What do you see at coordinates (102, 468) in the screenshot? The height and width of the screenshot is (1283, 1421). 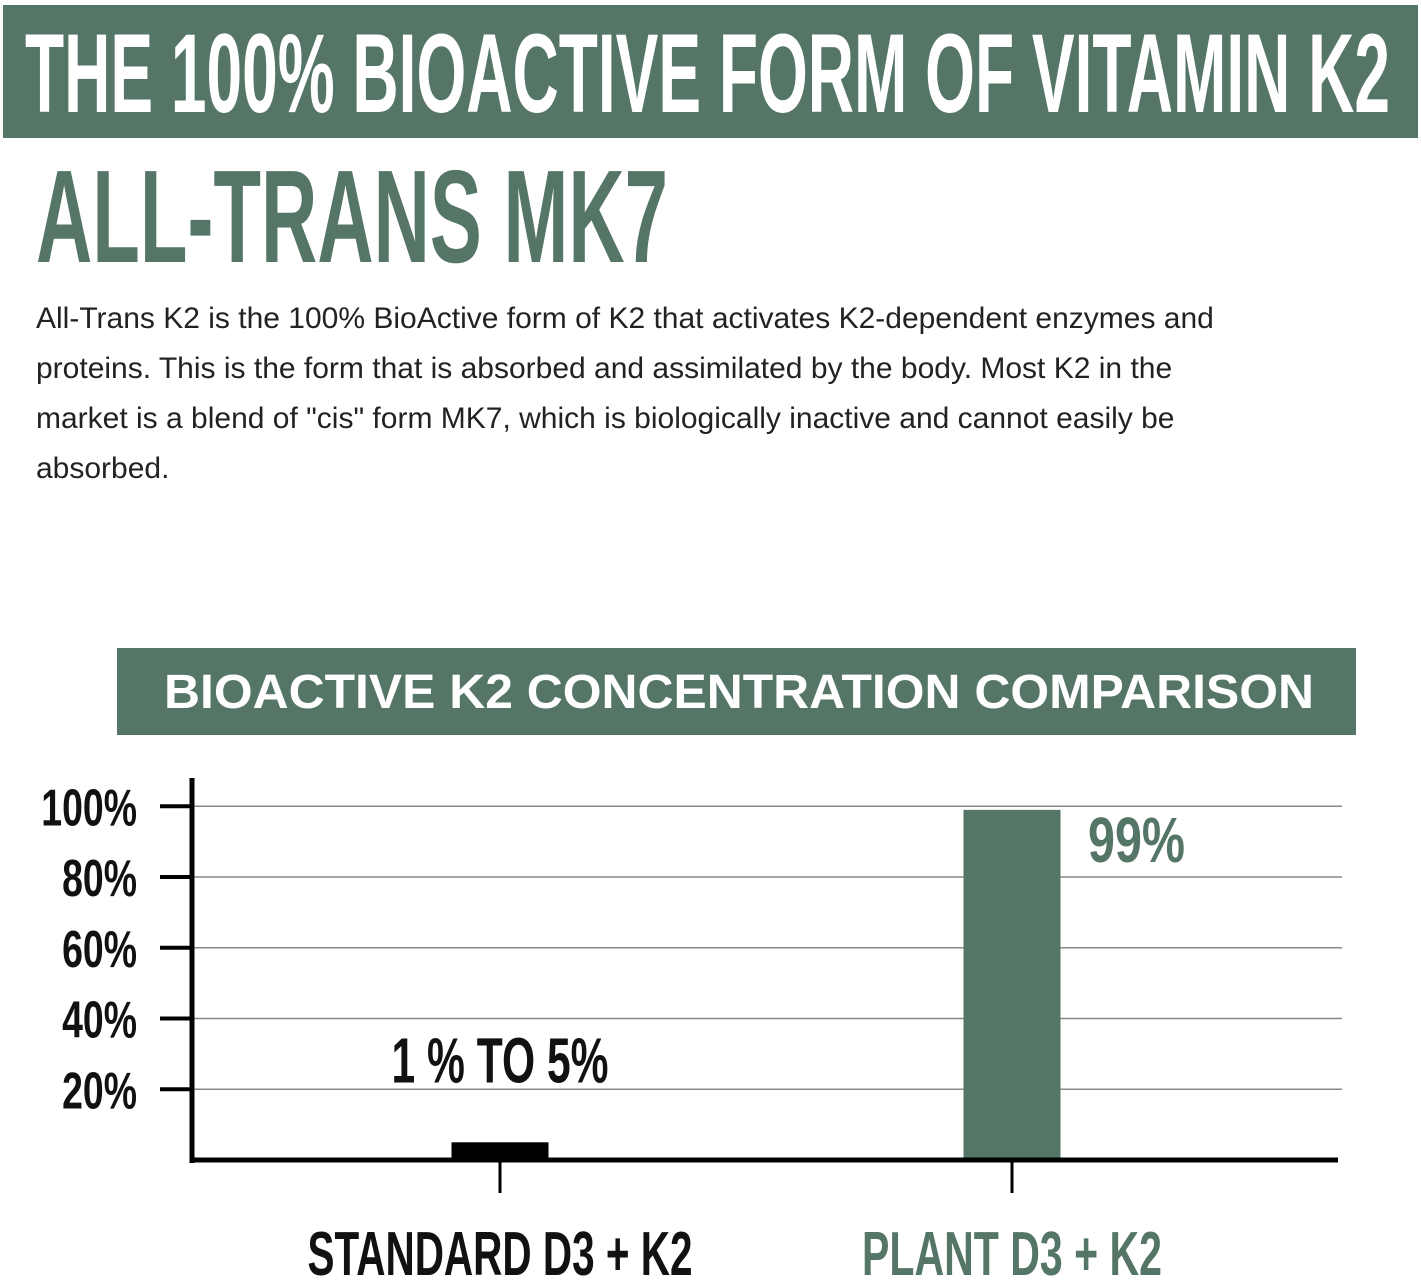 I see `description-line: absorbed.` at bounding box center [102, 468].